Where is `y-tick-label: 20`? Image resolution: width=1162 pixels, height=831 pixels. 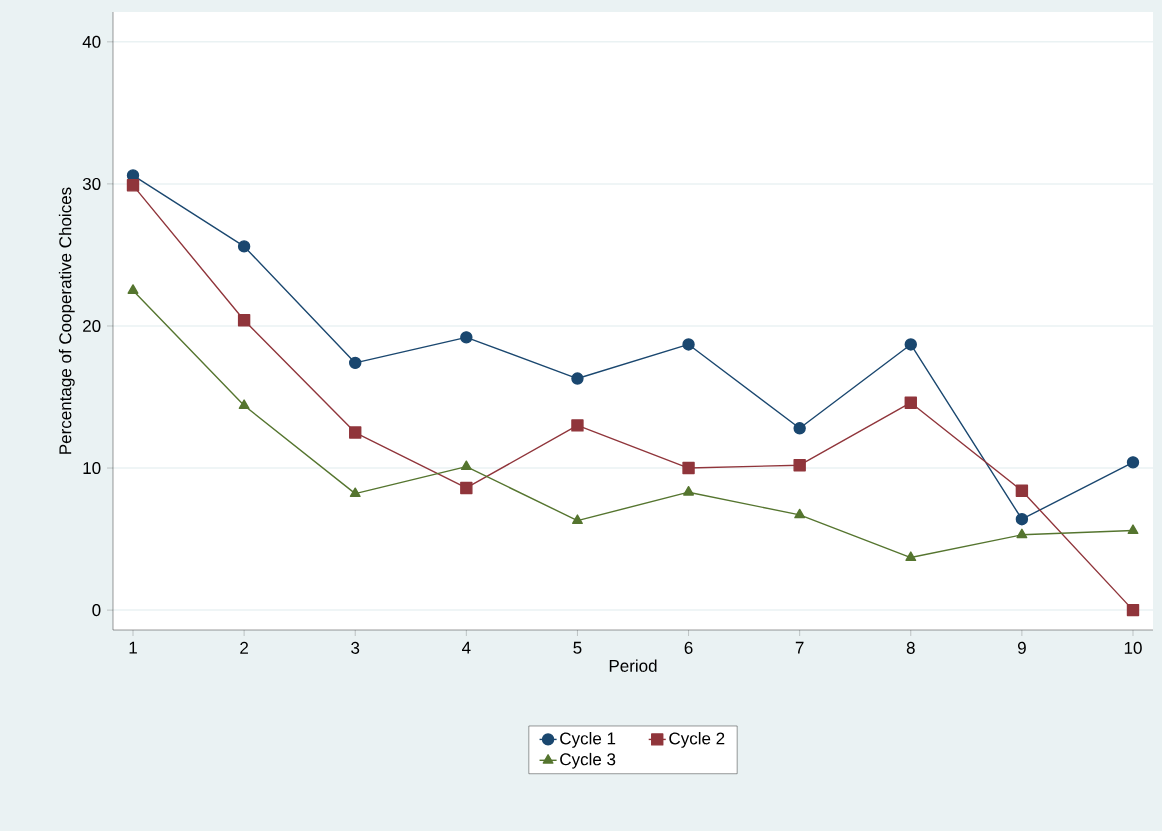
y-tick-label: 20 is located at coordinates (92, 325).